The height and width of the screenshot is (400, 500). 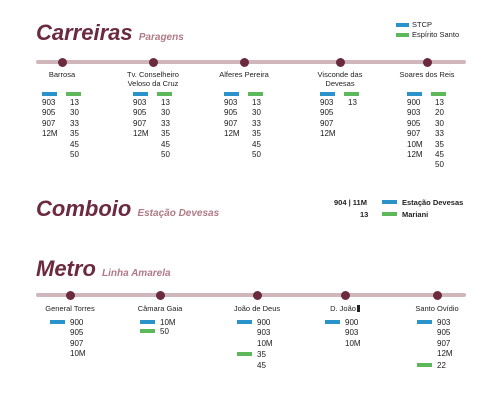 What do you see at coordinates (251, 62) in the screenshot?
I see `carreiras-route-line` at bounding box center [251, 62].